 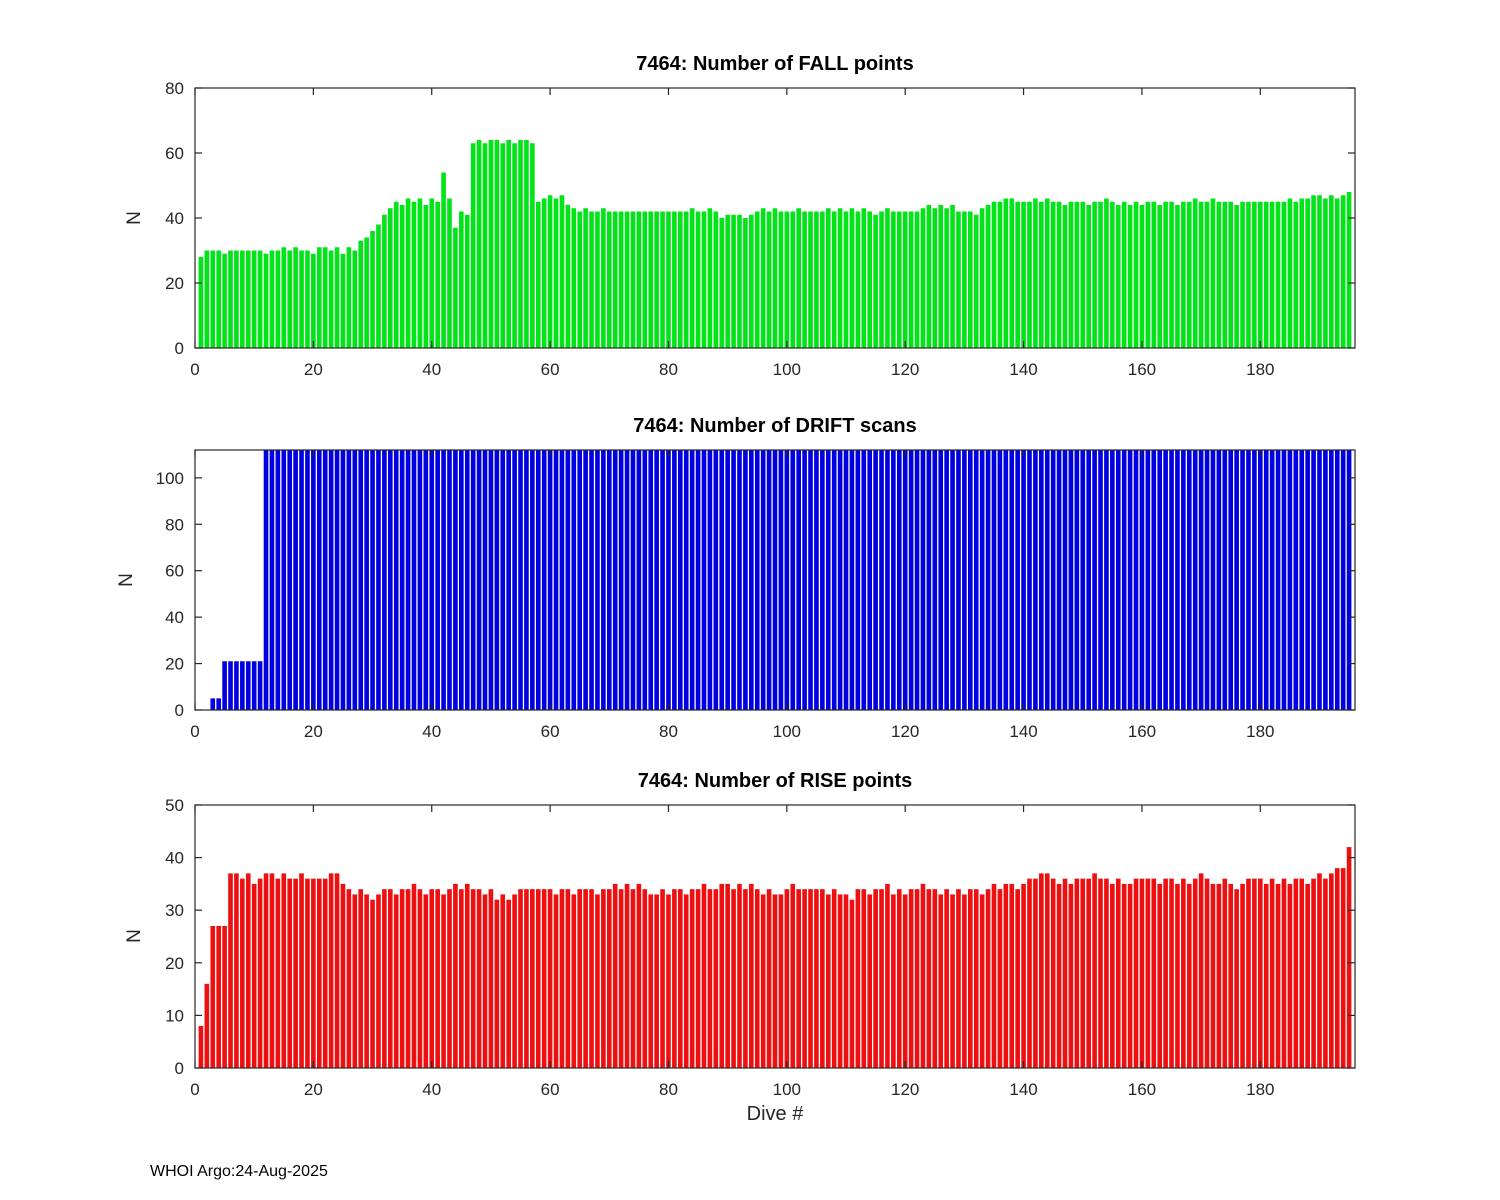 I want to click on drift-chart-title: 7464: Number of DRIFT scans, so click(x=774, y=426).